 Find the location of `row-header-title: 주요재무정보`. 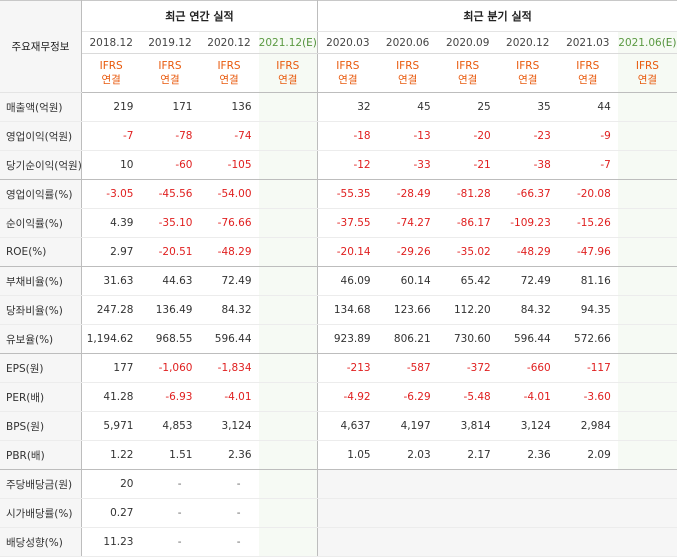

row-header-title: 주요재무정보 is located at coordinates (41, 46).